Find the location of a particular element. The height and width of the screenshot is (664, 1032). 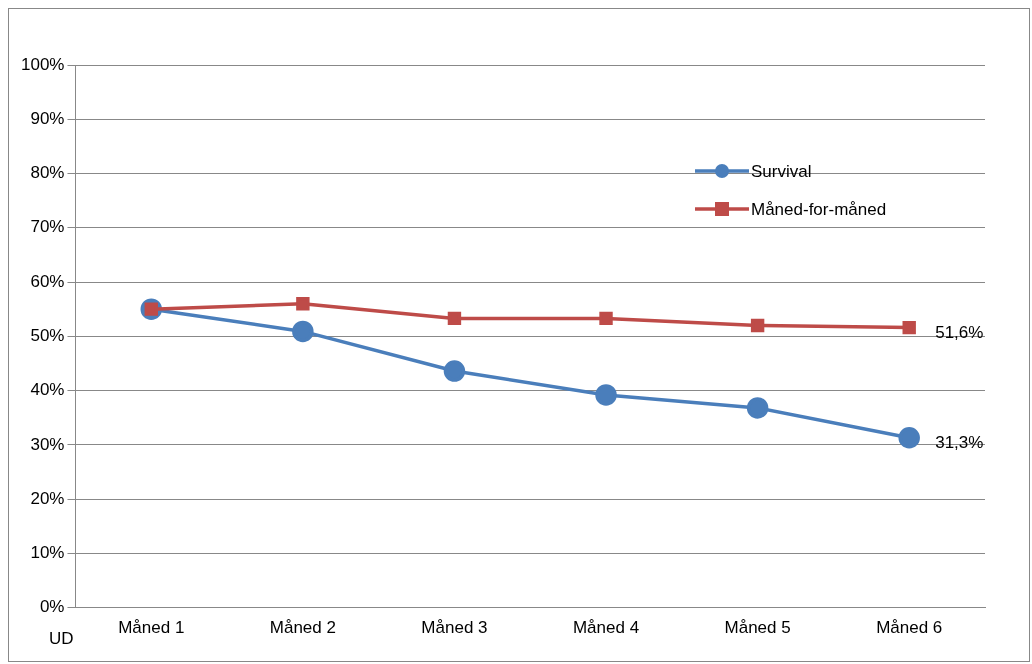

y-tick-label: 10% is located at coordinates (47, 553).